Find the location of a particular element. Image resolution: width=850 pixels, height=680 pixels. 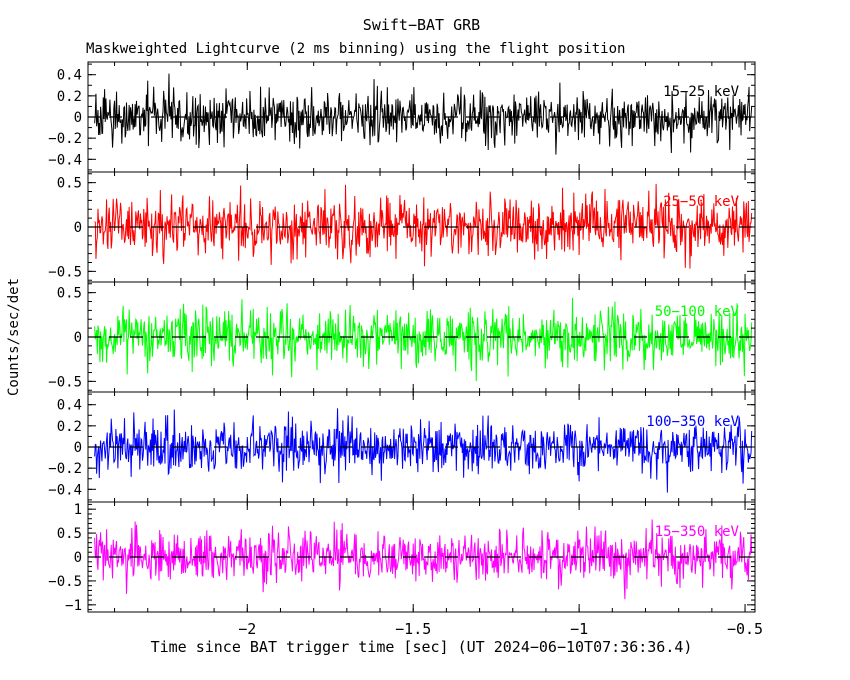

band-label: 25−50 keV is located at coordinates (701, 202).